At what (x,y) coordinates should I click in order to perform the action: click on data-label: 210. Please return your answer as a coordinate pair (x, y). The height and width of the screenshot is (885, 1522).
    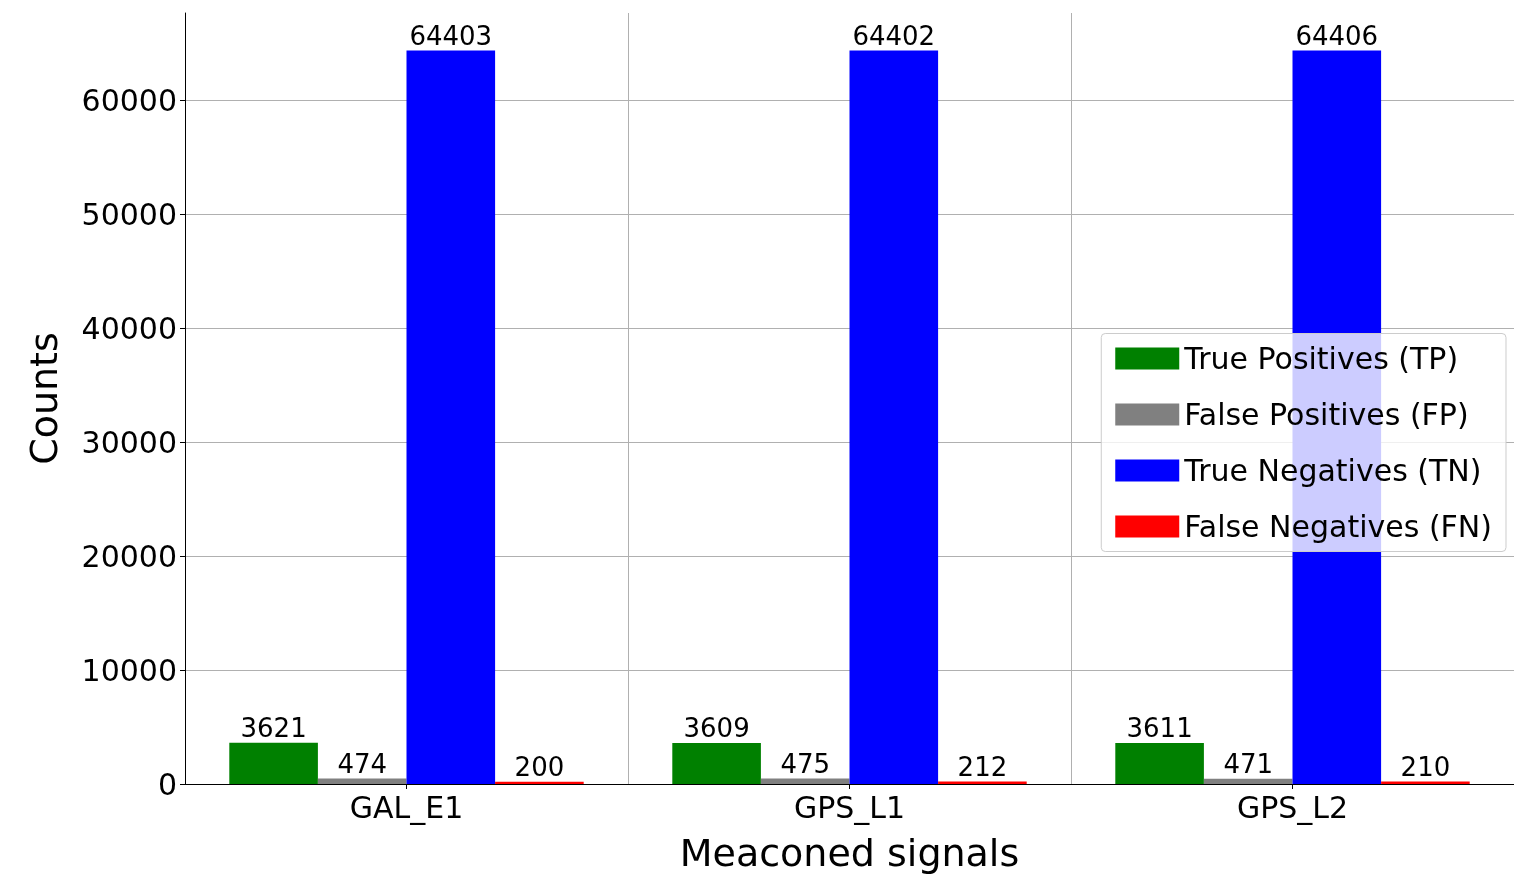
    Looking at the image, I should click on (1425, 766).